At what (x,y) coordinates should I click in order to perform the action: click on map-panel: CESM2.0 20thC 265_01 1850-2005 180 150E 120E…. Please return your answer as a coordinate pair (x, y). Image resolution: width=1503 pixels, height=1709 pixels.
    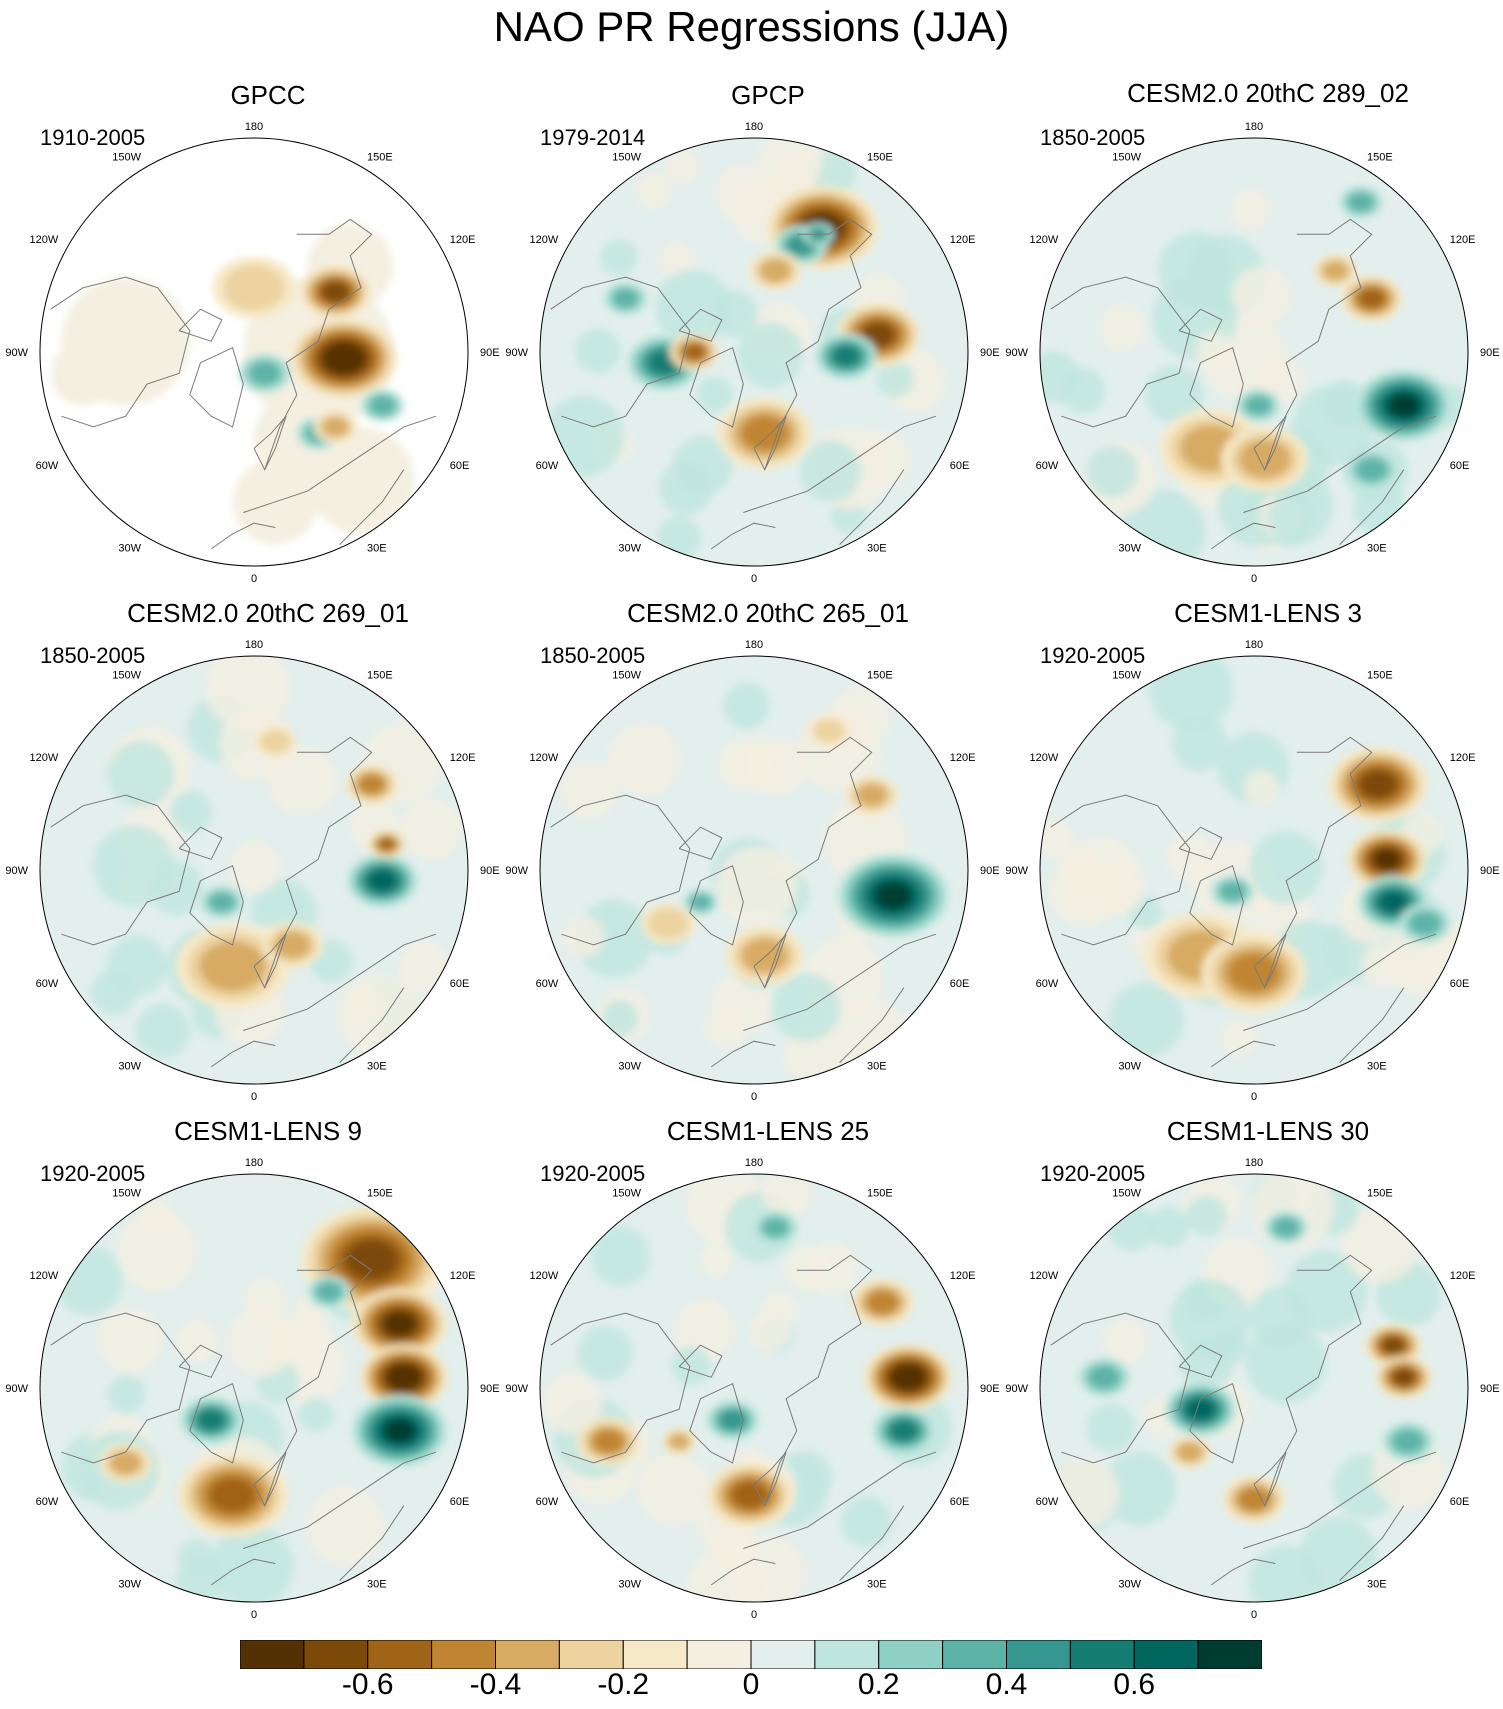
    Looking at the image, I should click on (761, 856).